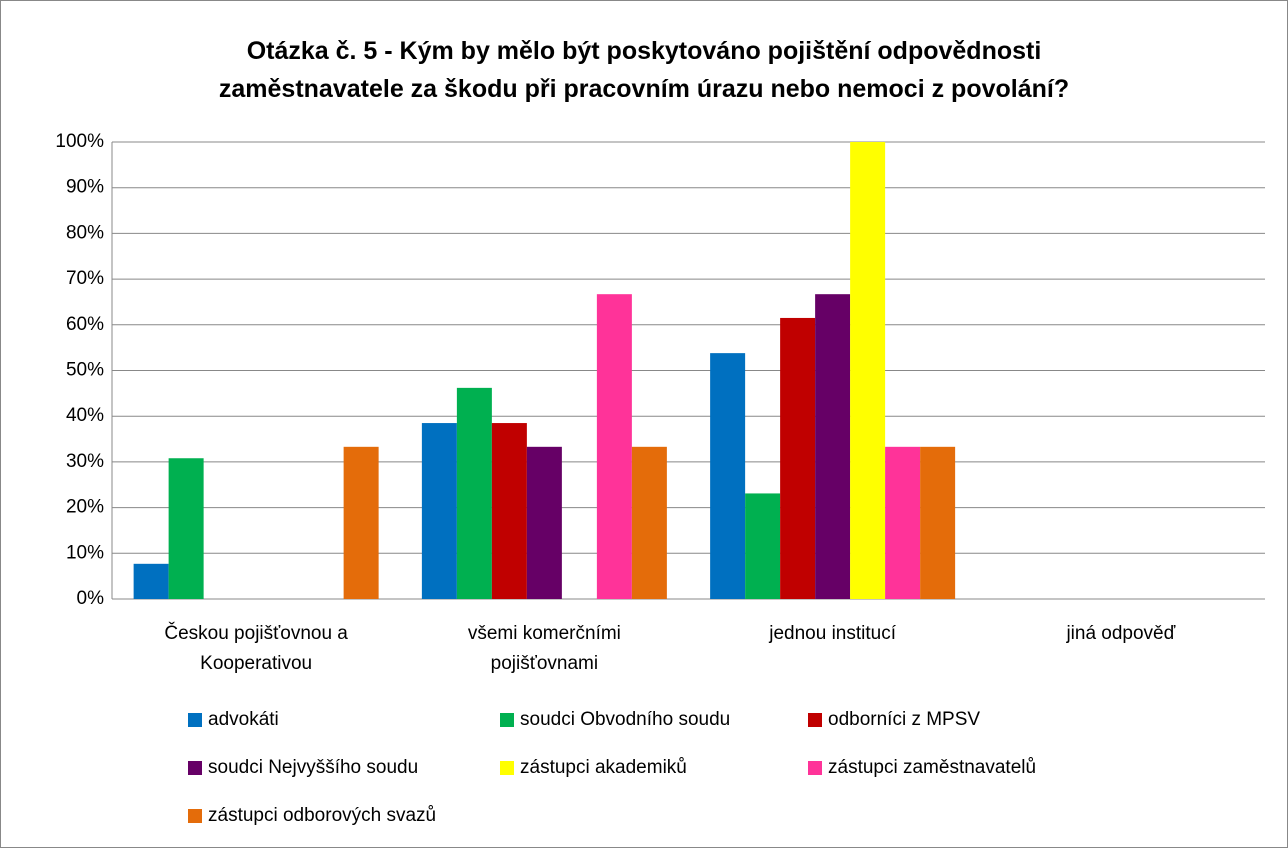 This screenshot has height=848, width=1288. I want to click on legend-label: advokáti, so click(243, 719).